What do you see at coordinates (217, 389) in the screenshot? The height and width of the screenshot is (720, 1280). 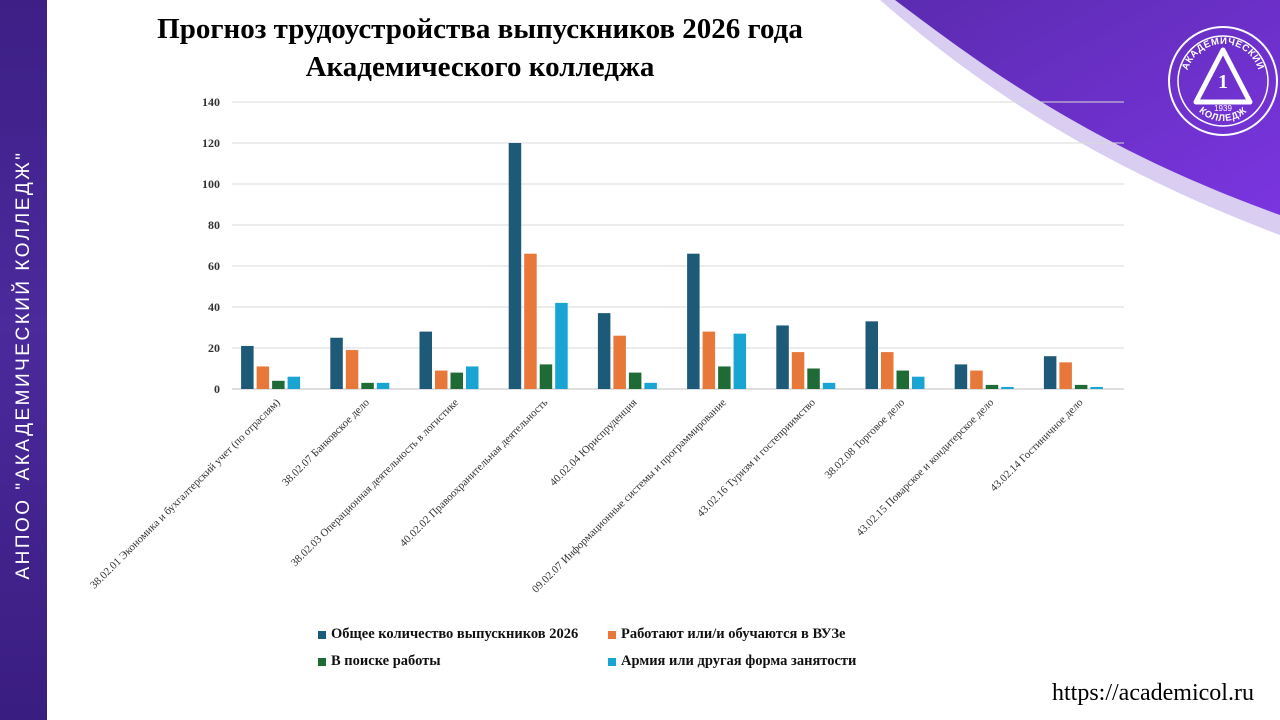 I see `y-tick-label: 0` at bounding box center [217, 389].